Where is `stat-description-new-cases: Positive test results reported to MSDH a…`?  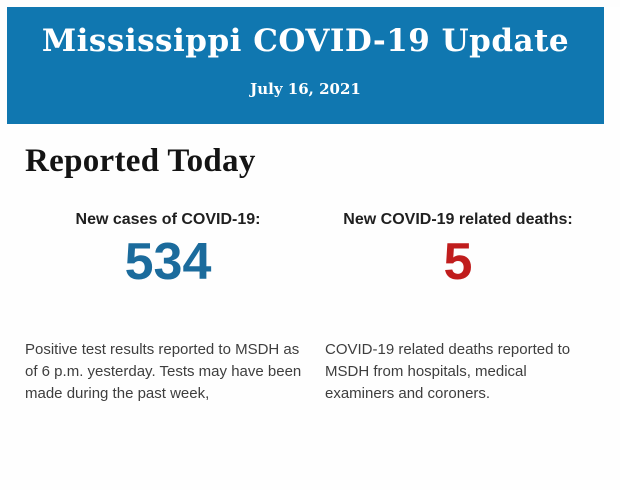 stat-description-new-cases: Positive test results reported to MSDH a… is located at coordinates (163, 371).